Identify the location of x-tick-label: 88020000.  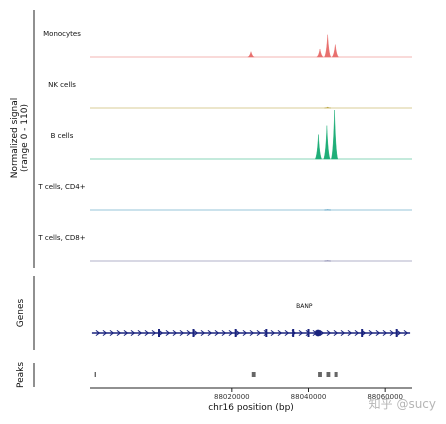
(232, 397).